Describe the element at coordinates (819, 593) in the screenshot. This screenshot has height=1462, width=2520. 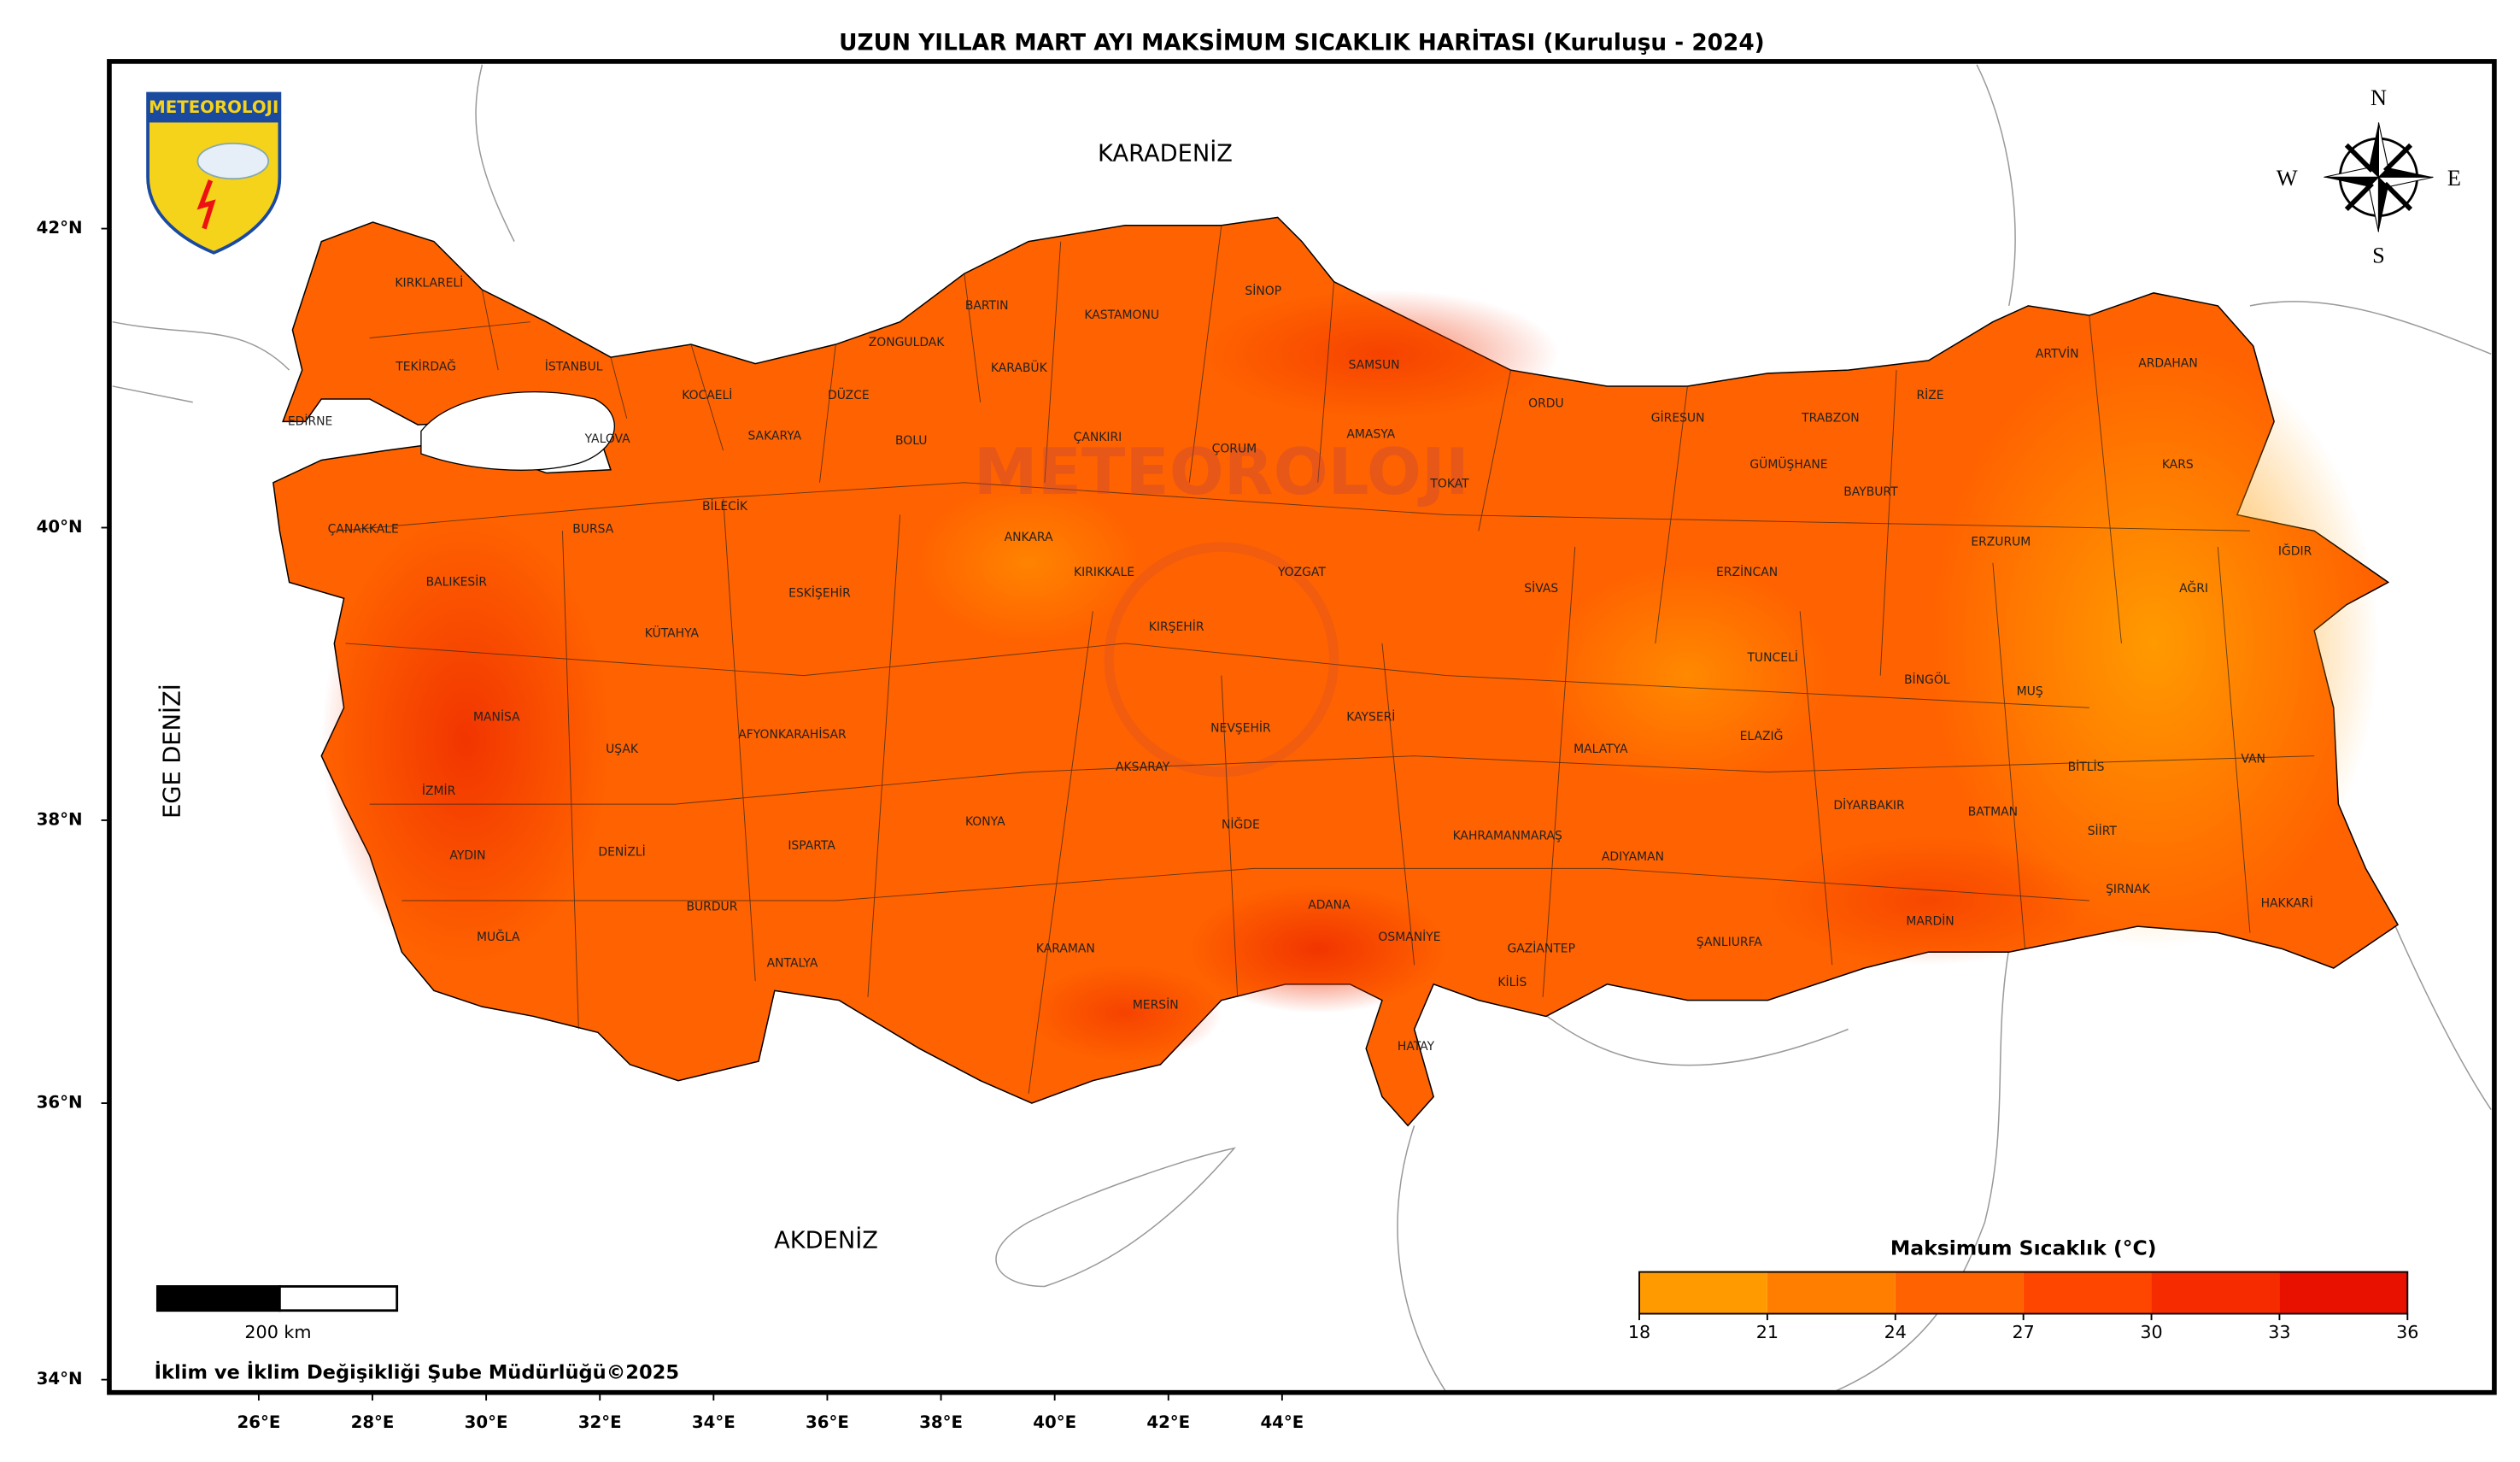
I see `province-label: ESKİŞEHİR` at that location.